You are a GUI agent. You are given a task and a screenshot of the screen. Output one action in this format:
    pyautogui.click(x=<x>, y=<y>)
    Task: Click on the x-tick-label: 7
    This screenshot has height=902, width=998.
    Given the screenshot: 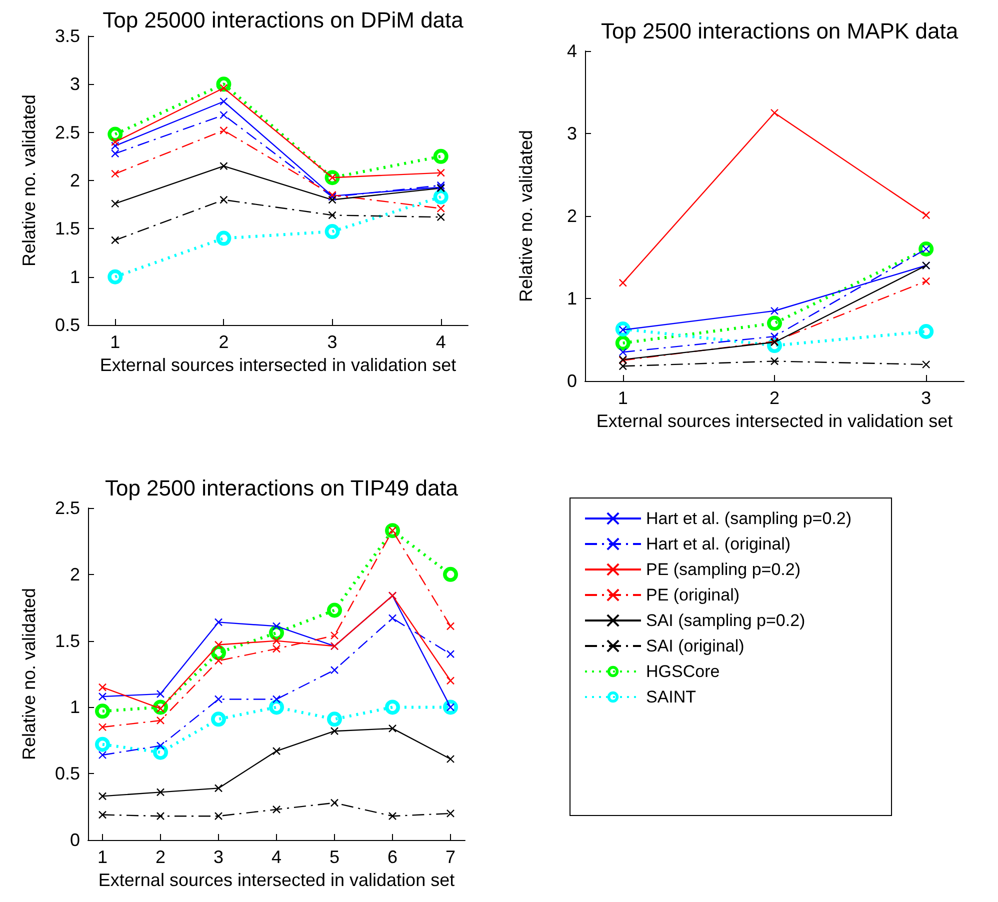 What is the action you would take?
    pyautogui.click(x=450, y=857)
    